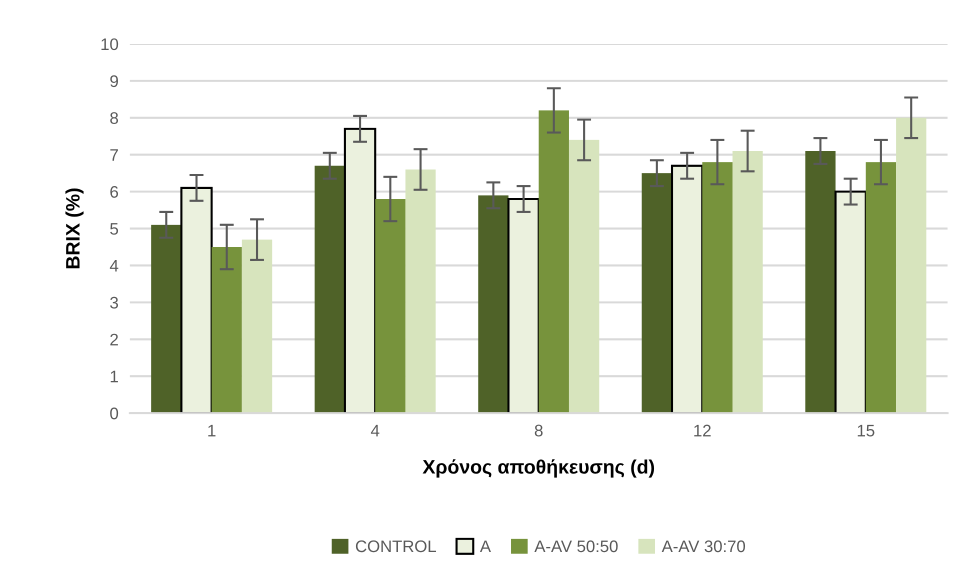 This screenshot has height=586, width=962. Describe the element at coordinates (576, 546) in the screenshot. I see `legend-label: A-AV 50:50` at that location.